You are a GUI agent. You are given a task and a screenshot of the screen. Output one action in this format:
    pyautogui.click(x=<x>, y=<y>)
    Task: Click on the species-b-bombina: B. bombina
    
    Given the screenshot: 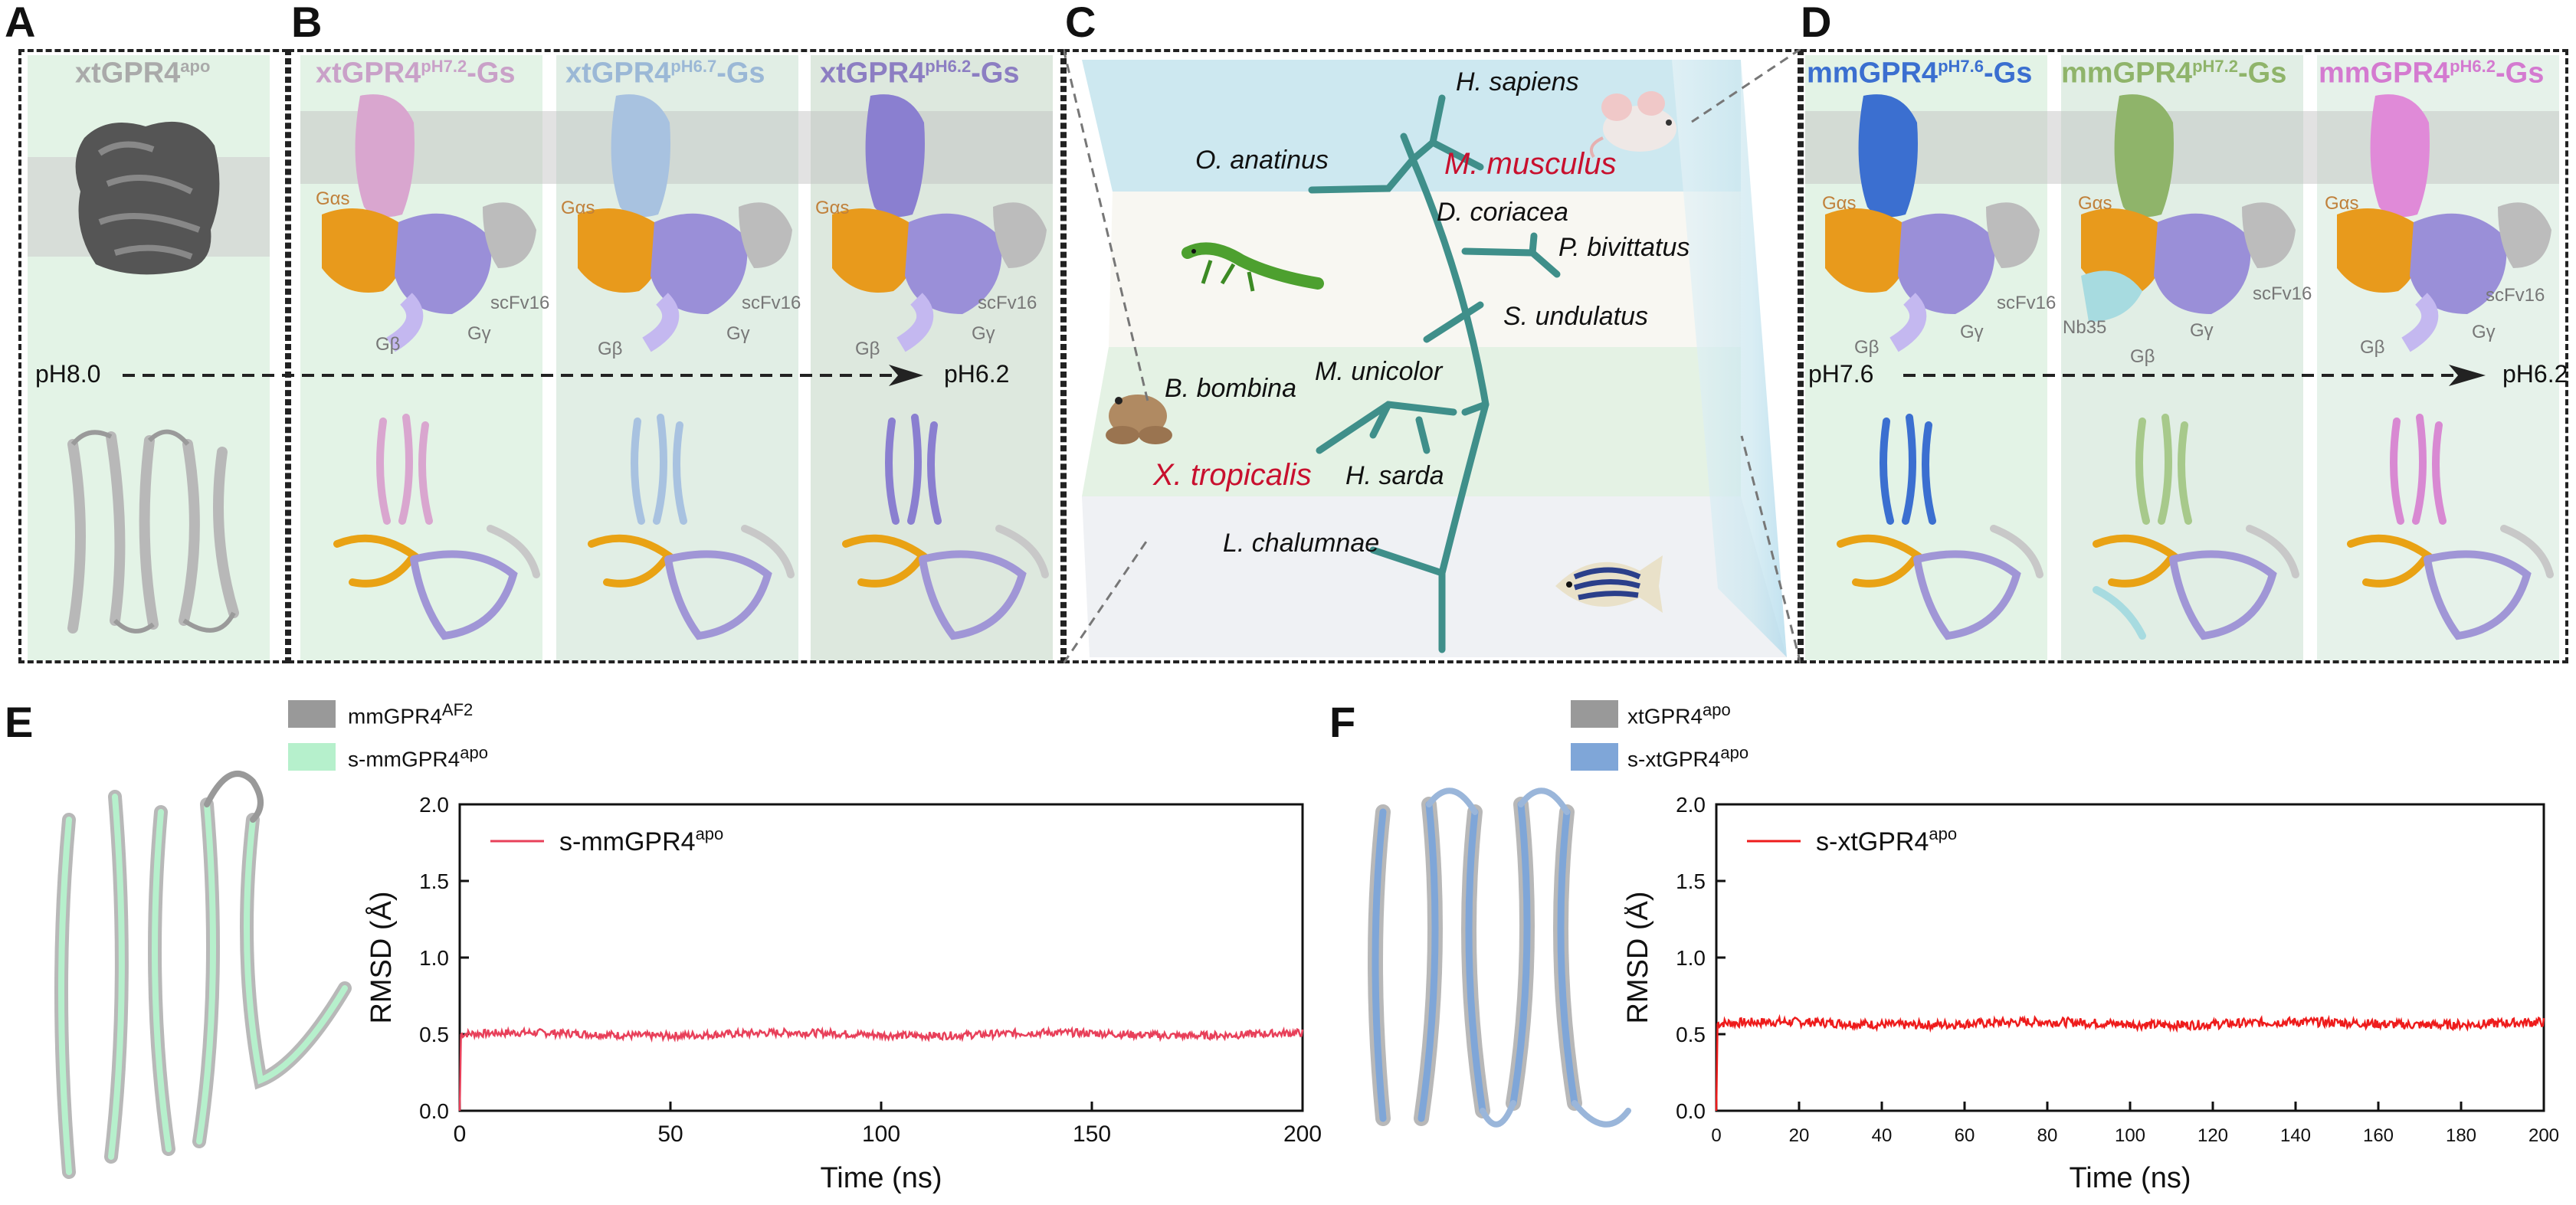 What is the action you would take?
    pyautogui.click(x=1230, y=388)
    